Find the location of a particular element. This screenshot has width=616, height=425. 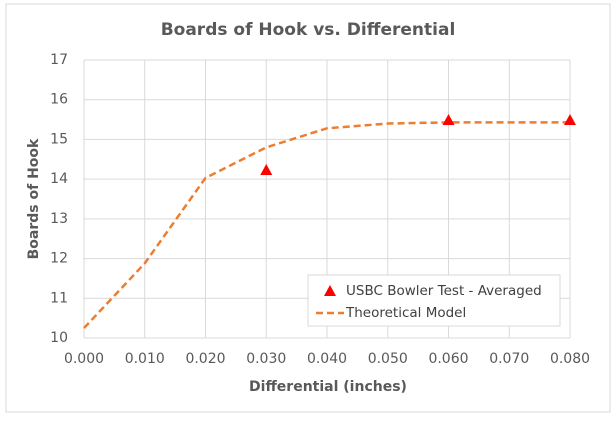

legend-label: Theoretical Model is located at coordinates (405, 313).